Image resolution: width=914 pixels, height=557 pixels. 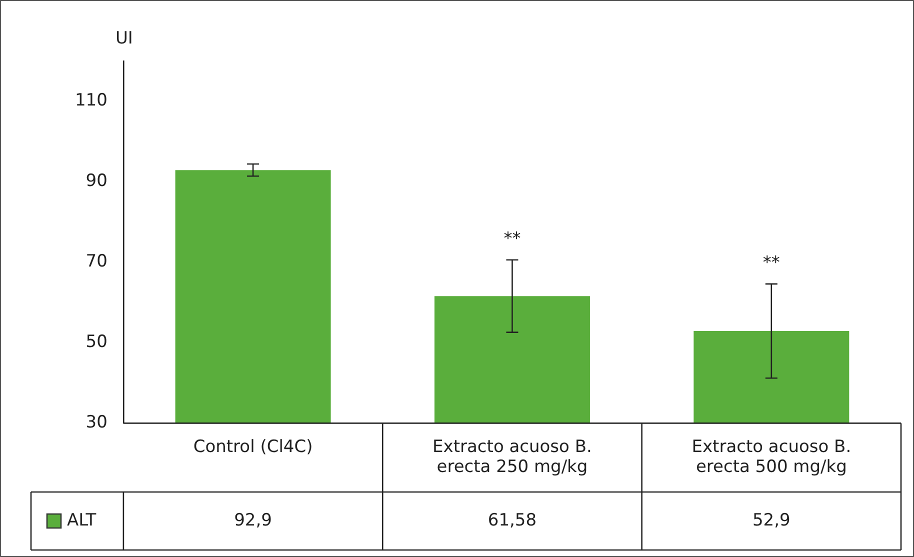 What do you see at coordinates (97, 422) in the screenshot?
I see `y-tick-label: 30` at bounding box center [97, 422].